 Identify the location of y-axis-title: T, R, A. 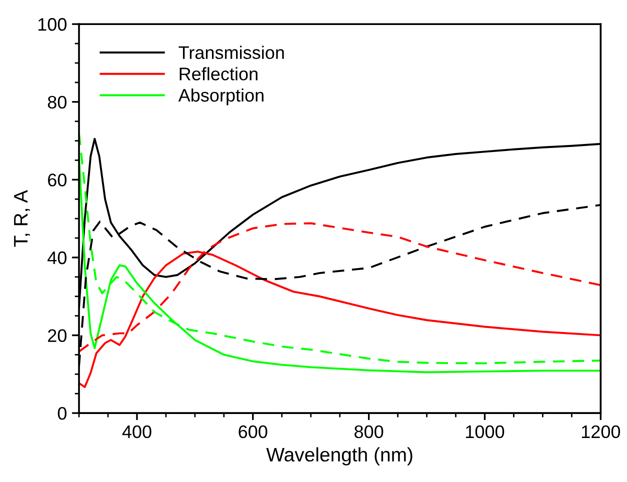
(22, 218).